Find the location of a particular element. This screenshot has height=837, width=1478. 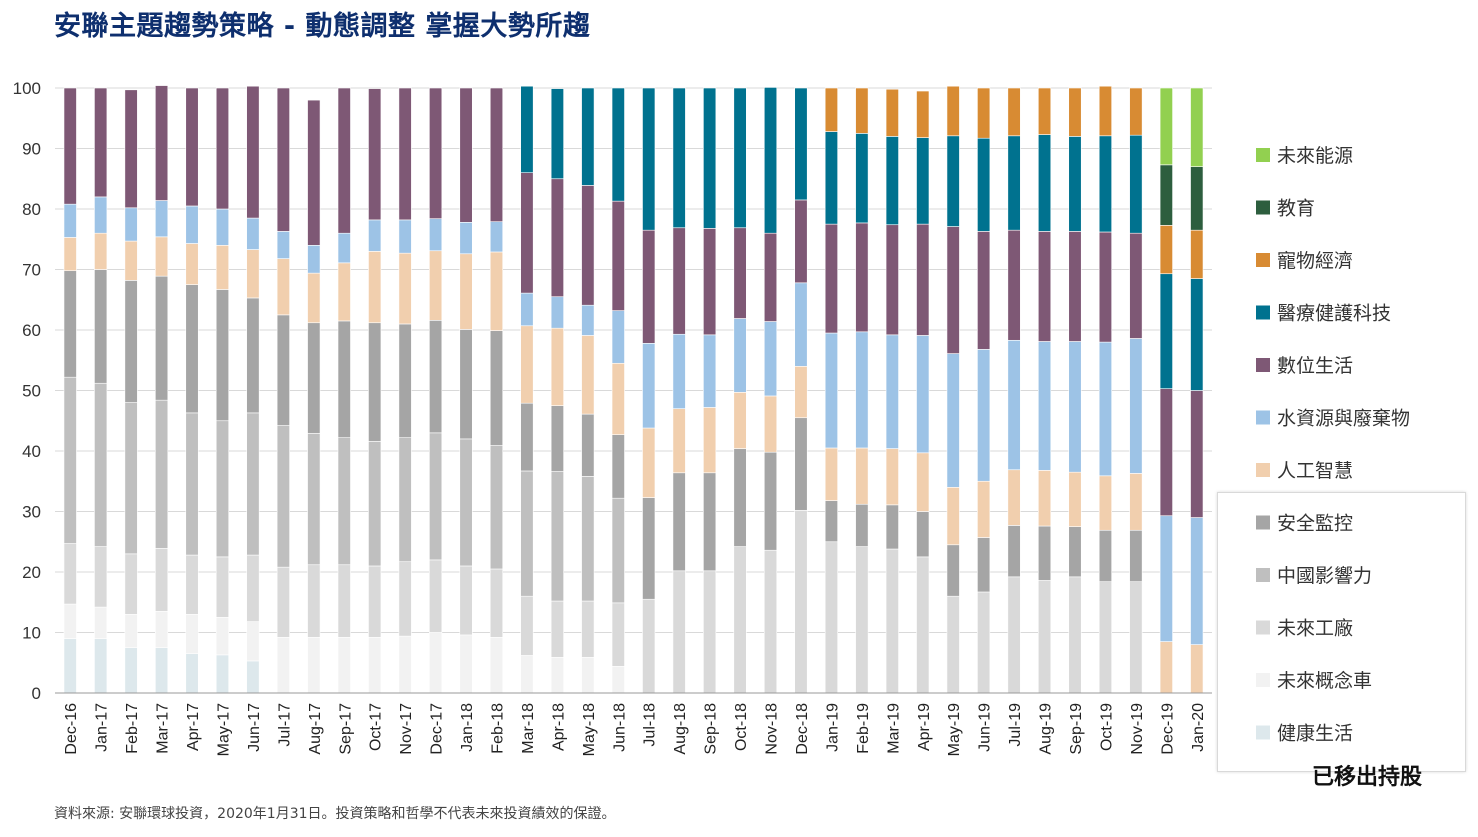

x-tick-label: Dec-16 is located at coordinates (71, 729).